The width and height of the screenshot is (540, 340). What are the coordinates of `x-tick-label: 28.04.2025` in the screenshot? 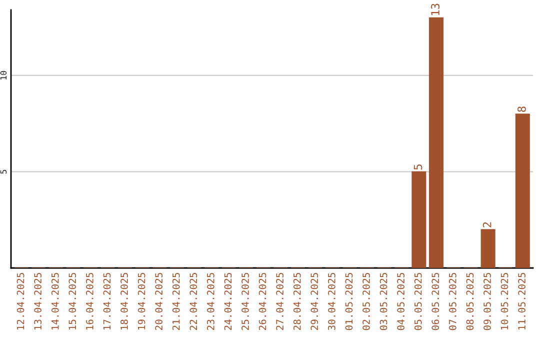 It's located at (297, 301).